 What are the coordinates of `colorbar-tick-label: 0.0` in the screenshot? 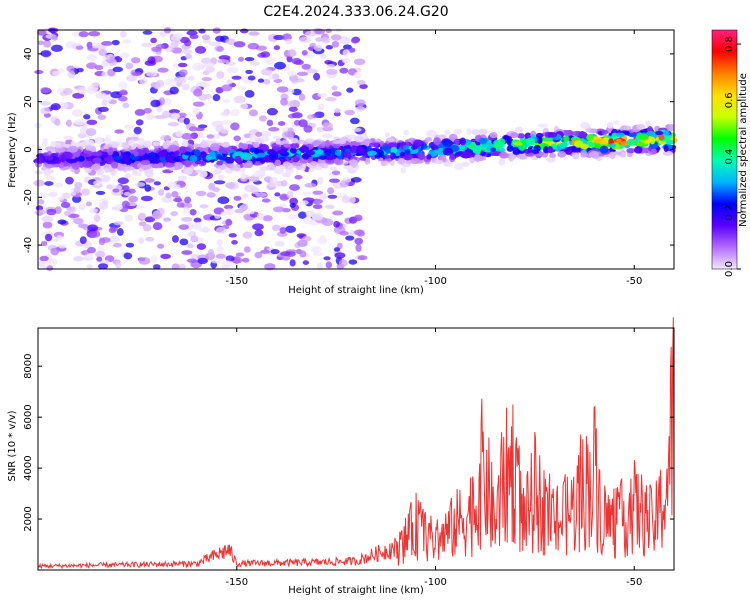 It's located at (729, 269).